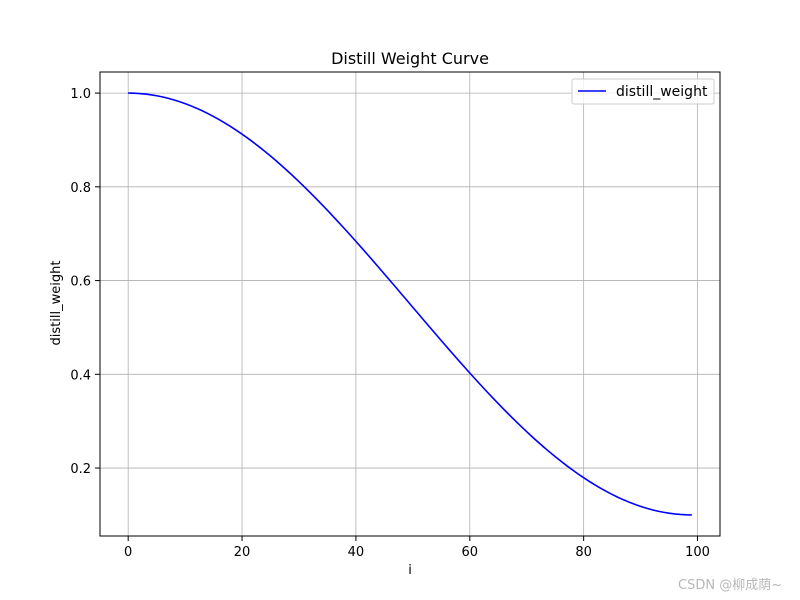  Describe the element at coordinates (410, 58) in the screenshot. I see `chart-title: Distill Weight Curve` at that location.